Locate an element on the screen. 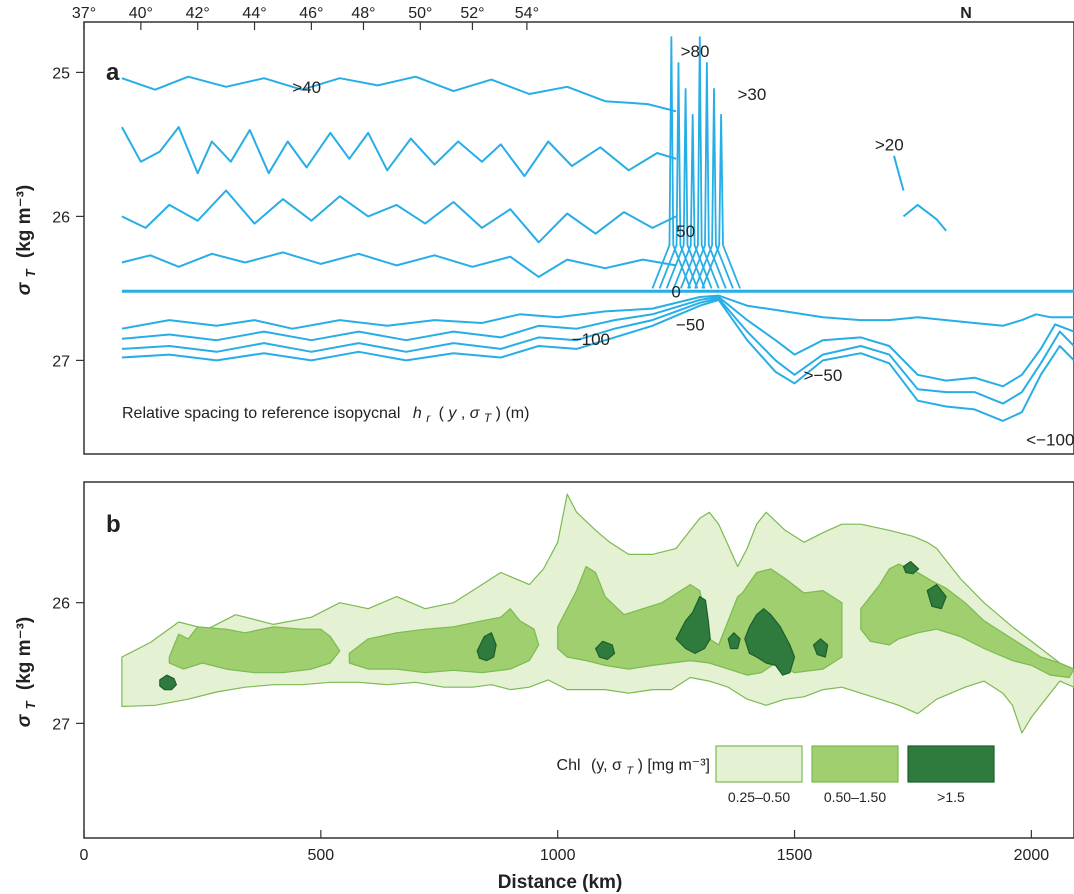 This screenshot has width=1074, height=894. panel-b-ylabel-units: (kg m⁻³) is located at coordinates (24, 653).